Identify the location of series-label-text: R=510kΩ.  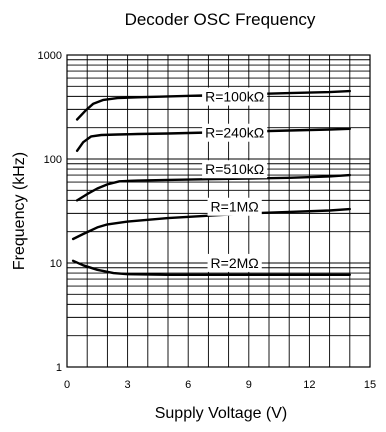
(234, 169).